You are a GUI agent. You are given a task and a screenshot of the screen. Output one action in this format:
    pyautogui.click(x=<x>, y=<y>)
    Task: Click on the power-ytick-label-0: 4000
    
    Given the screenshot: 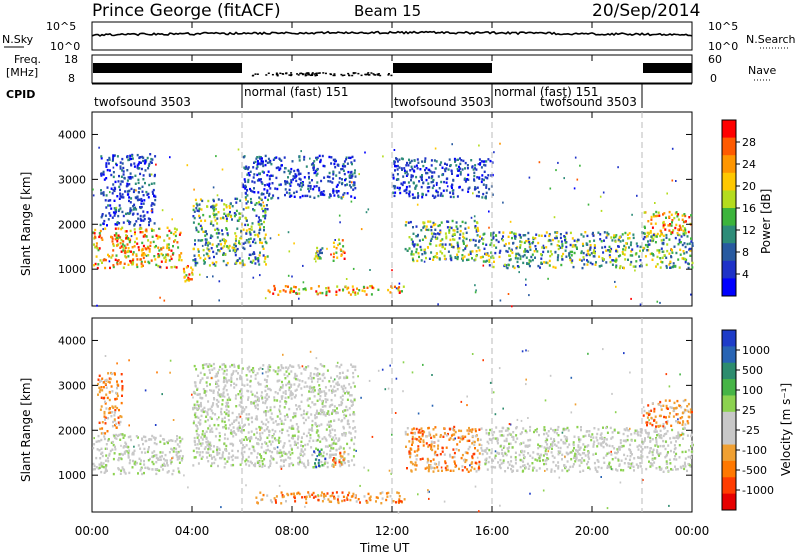 What is the action you would take?
    pyautogui.click(x=72, y=134)
    